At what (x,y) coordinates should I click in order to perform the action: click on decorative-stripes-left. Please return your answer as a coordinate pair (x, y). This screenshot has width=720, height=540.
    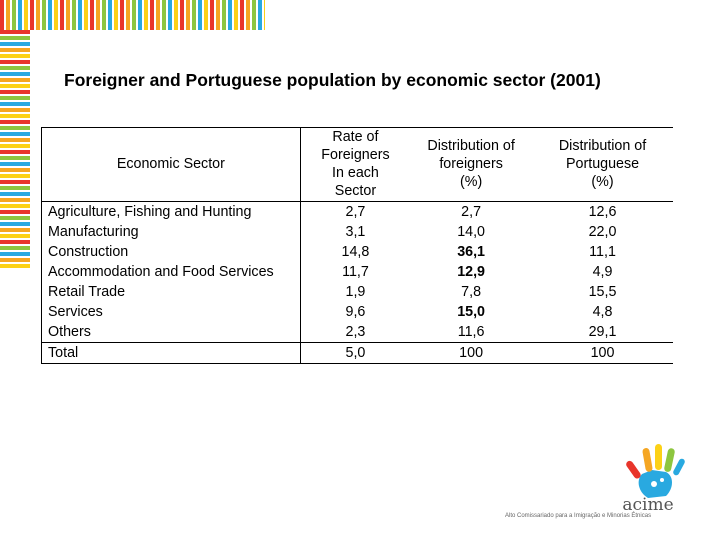
    Looking at the image, I should click on (15, 149).